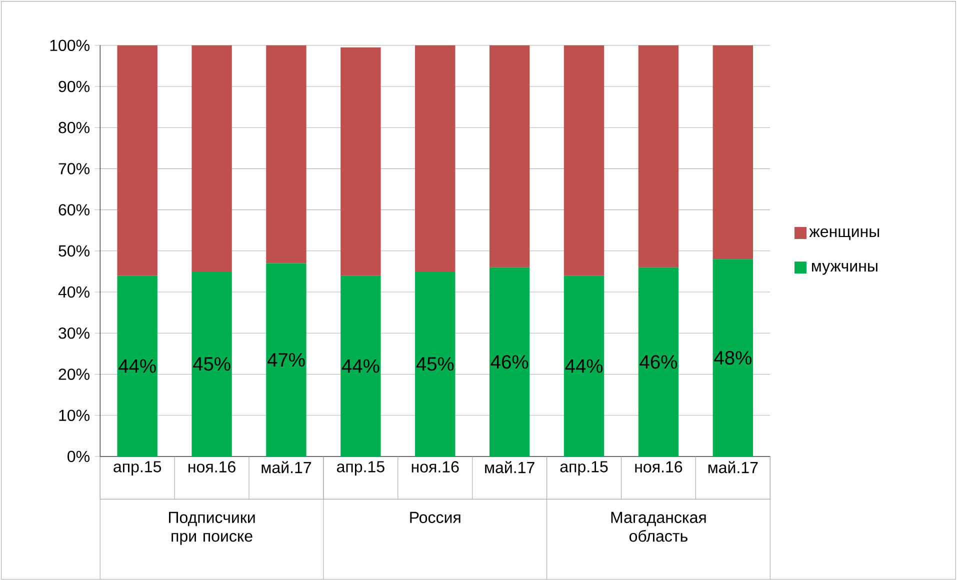 This screenshot has width=957, height=581. I want to click on y-tick-label: 100%, so click(70, 46).